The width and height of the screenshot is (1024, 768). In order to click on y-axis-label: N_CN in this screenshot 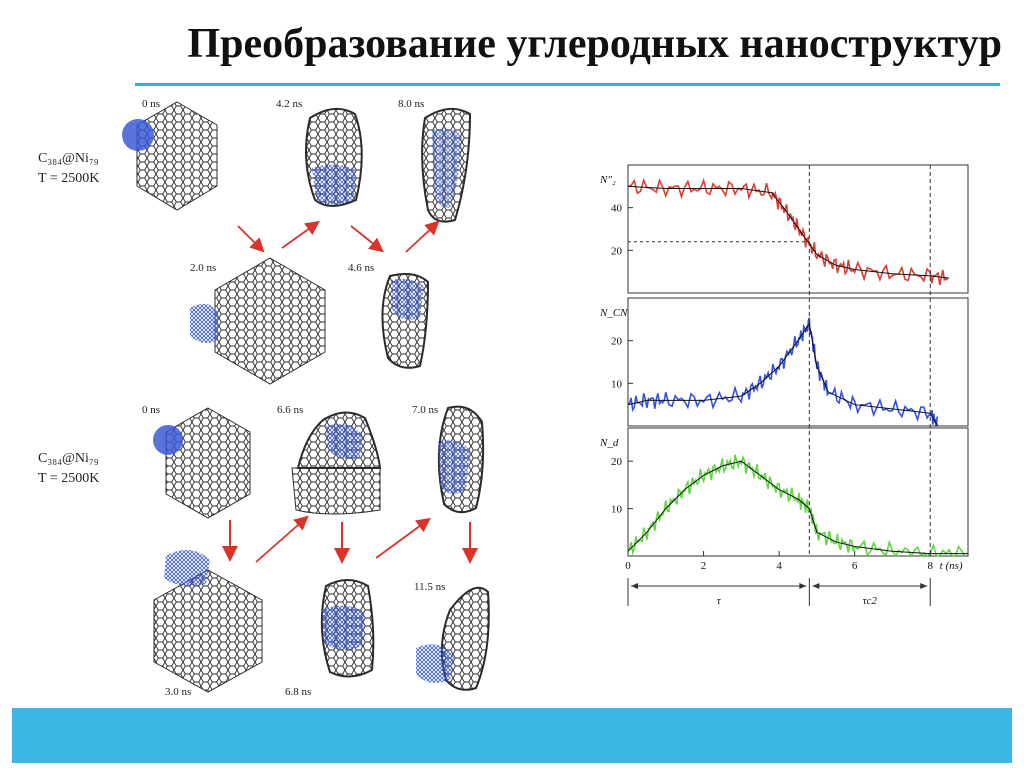, I will do `click(613, 313)`.